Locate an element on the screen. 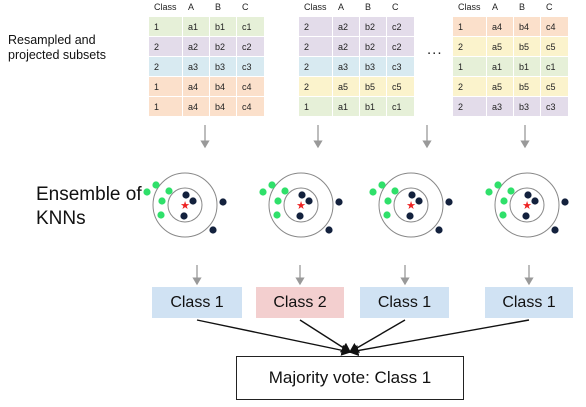  table-header-cell: A is located at coordinates (346, 8).